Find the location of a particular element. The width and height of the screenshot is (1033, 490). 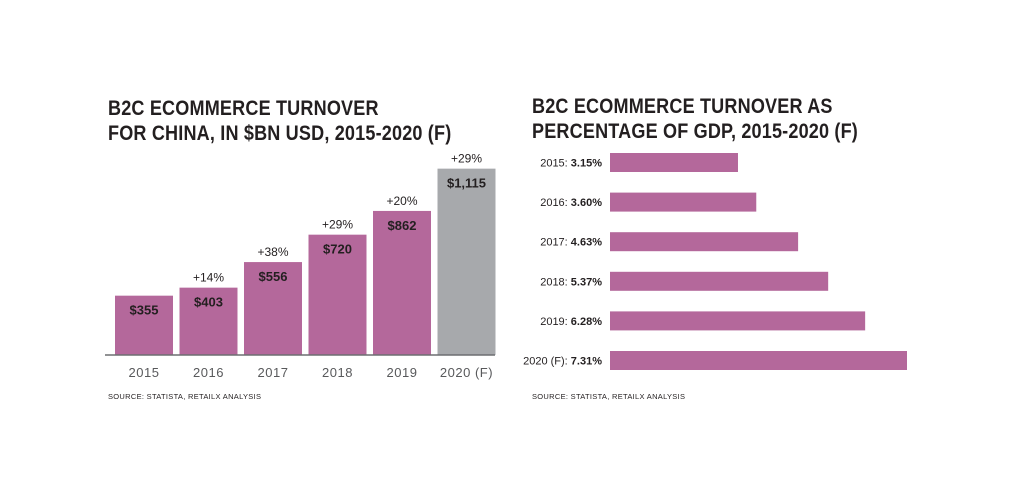

x-tick-label: 2015 is located at coordinates (144, 372).